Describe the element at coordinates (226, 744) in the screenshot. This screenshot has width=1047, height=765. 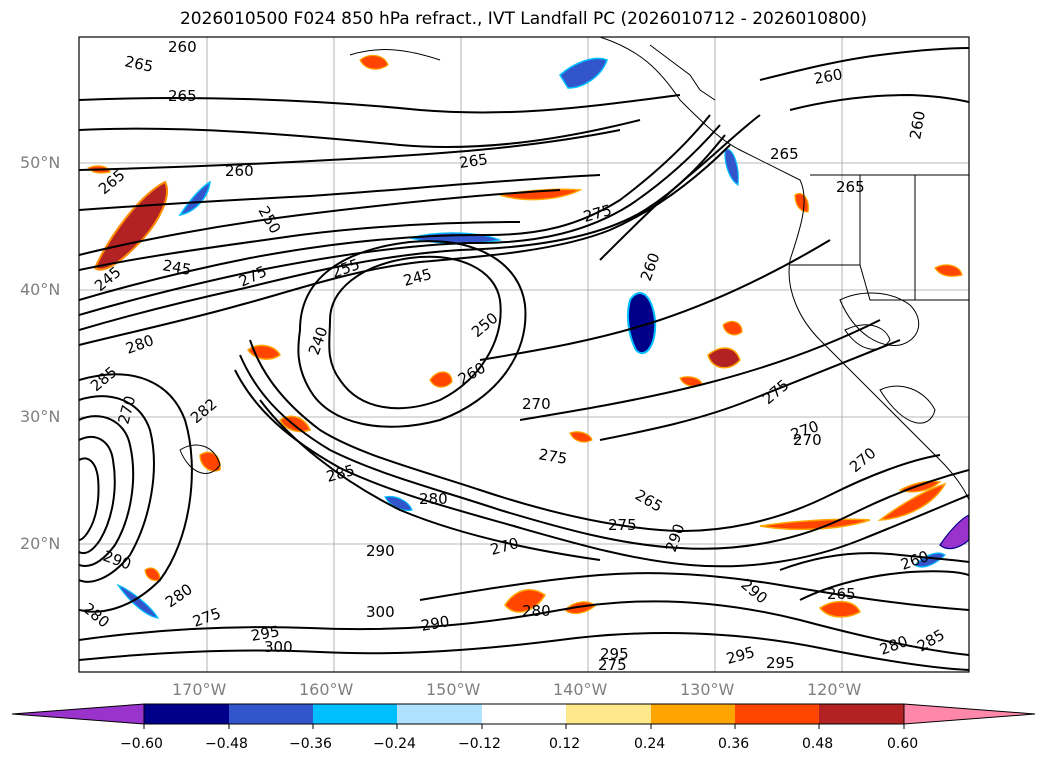
I see `colorbar-tick-label: −0.48` at that location.